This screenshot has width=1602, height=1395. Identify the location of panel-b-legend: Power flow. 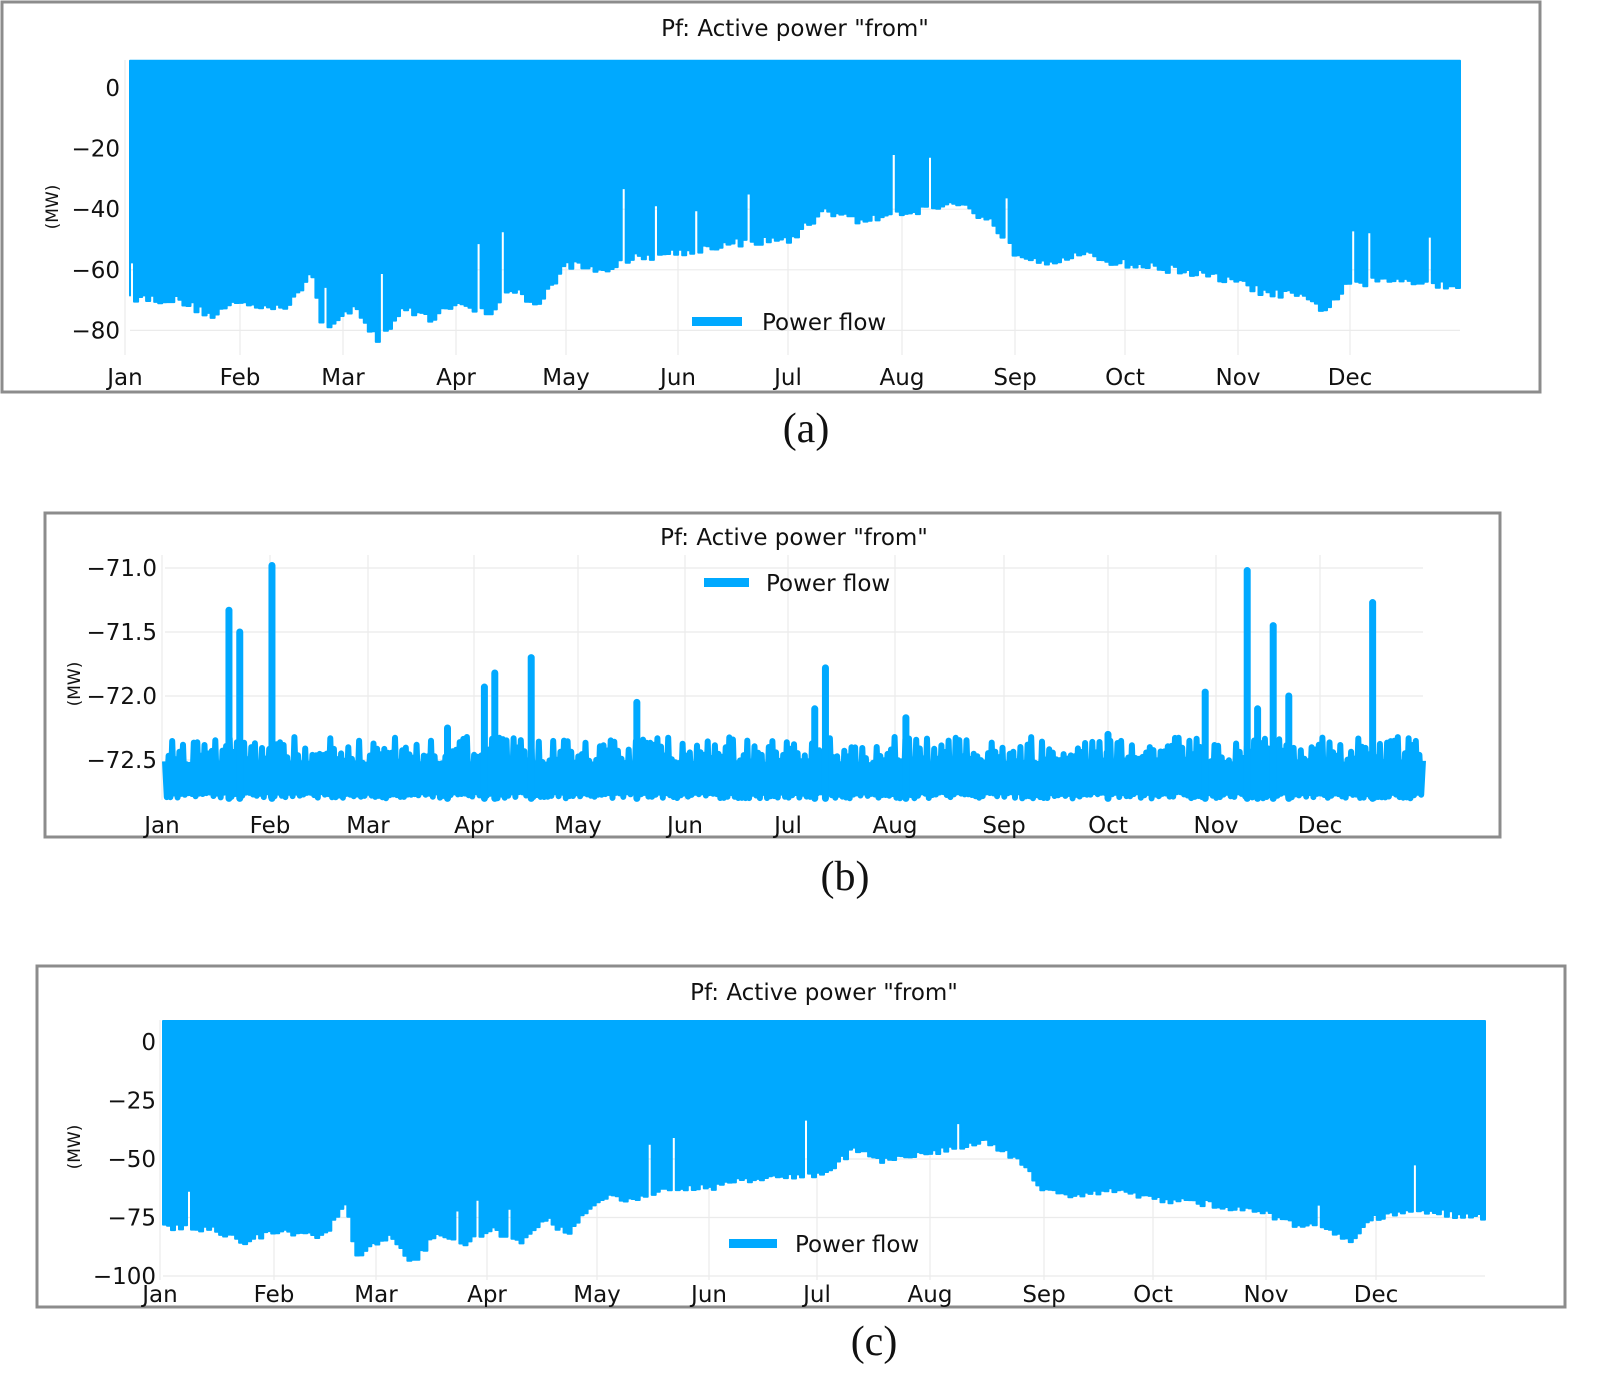
(797, 584).